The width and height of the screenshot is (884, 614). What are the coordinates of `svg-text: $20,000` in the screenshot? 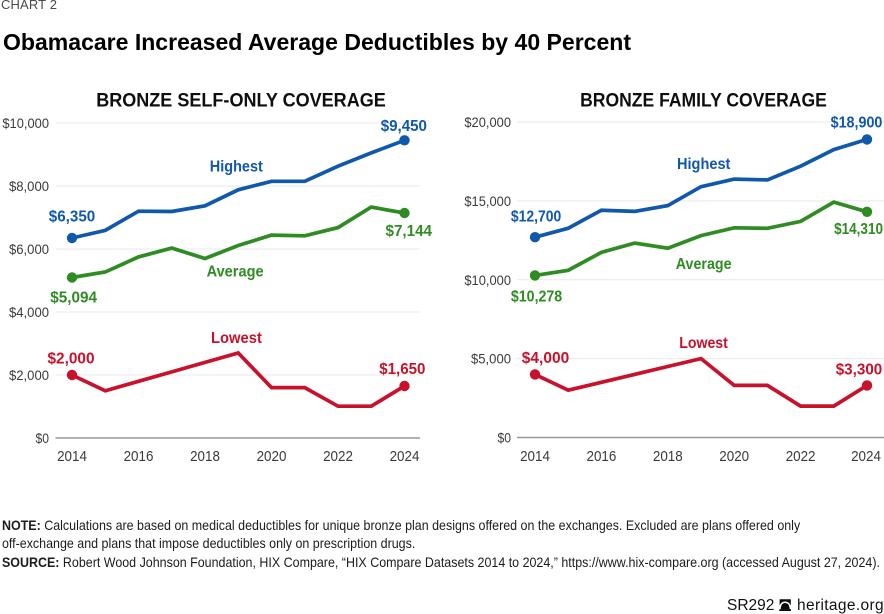 It's located at (487, 122).